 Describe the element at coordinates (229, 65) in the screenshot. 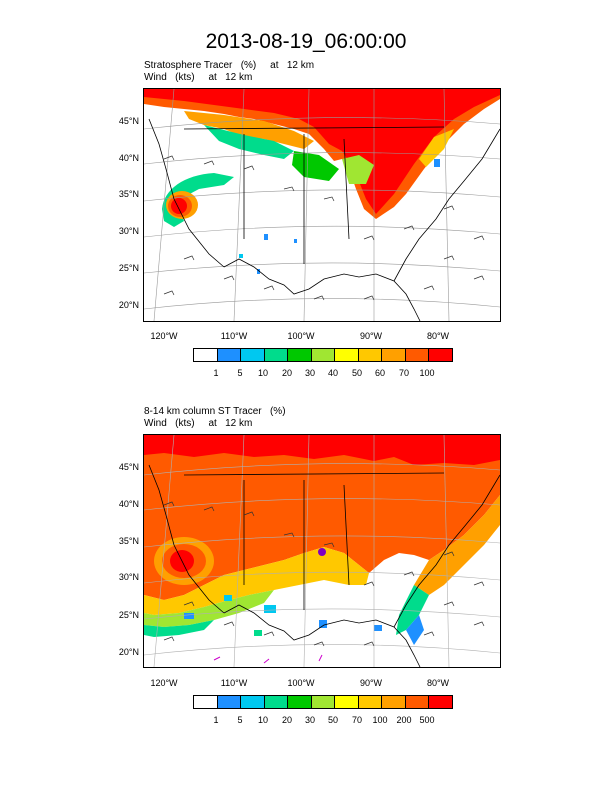

I see `panel1-subtitle-tracer: Stratosphere Tracer (%) at 12 km` at that location.